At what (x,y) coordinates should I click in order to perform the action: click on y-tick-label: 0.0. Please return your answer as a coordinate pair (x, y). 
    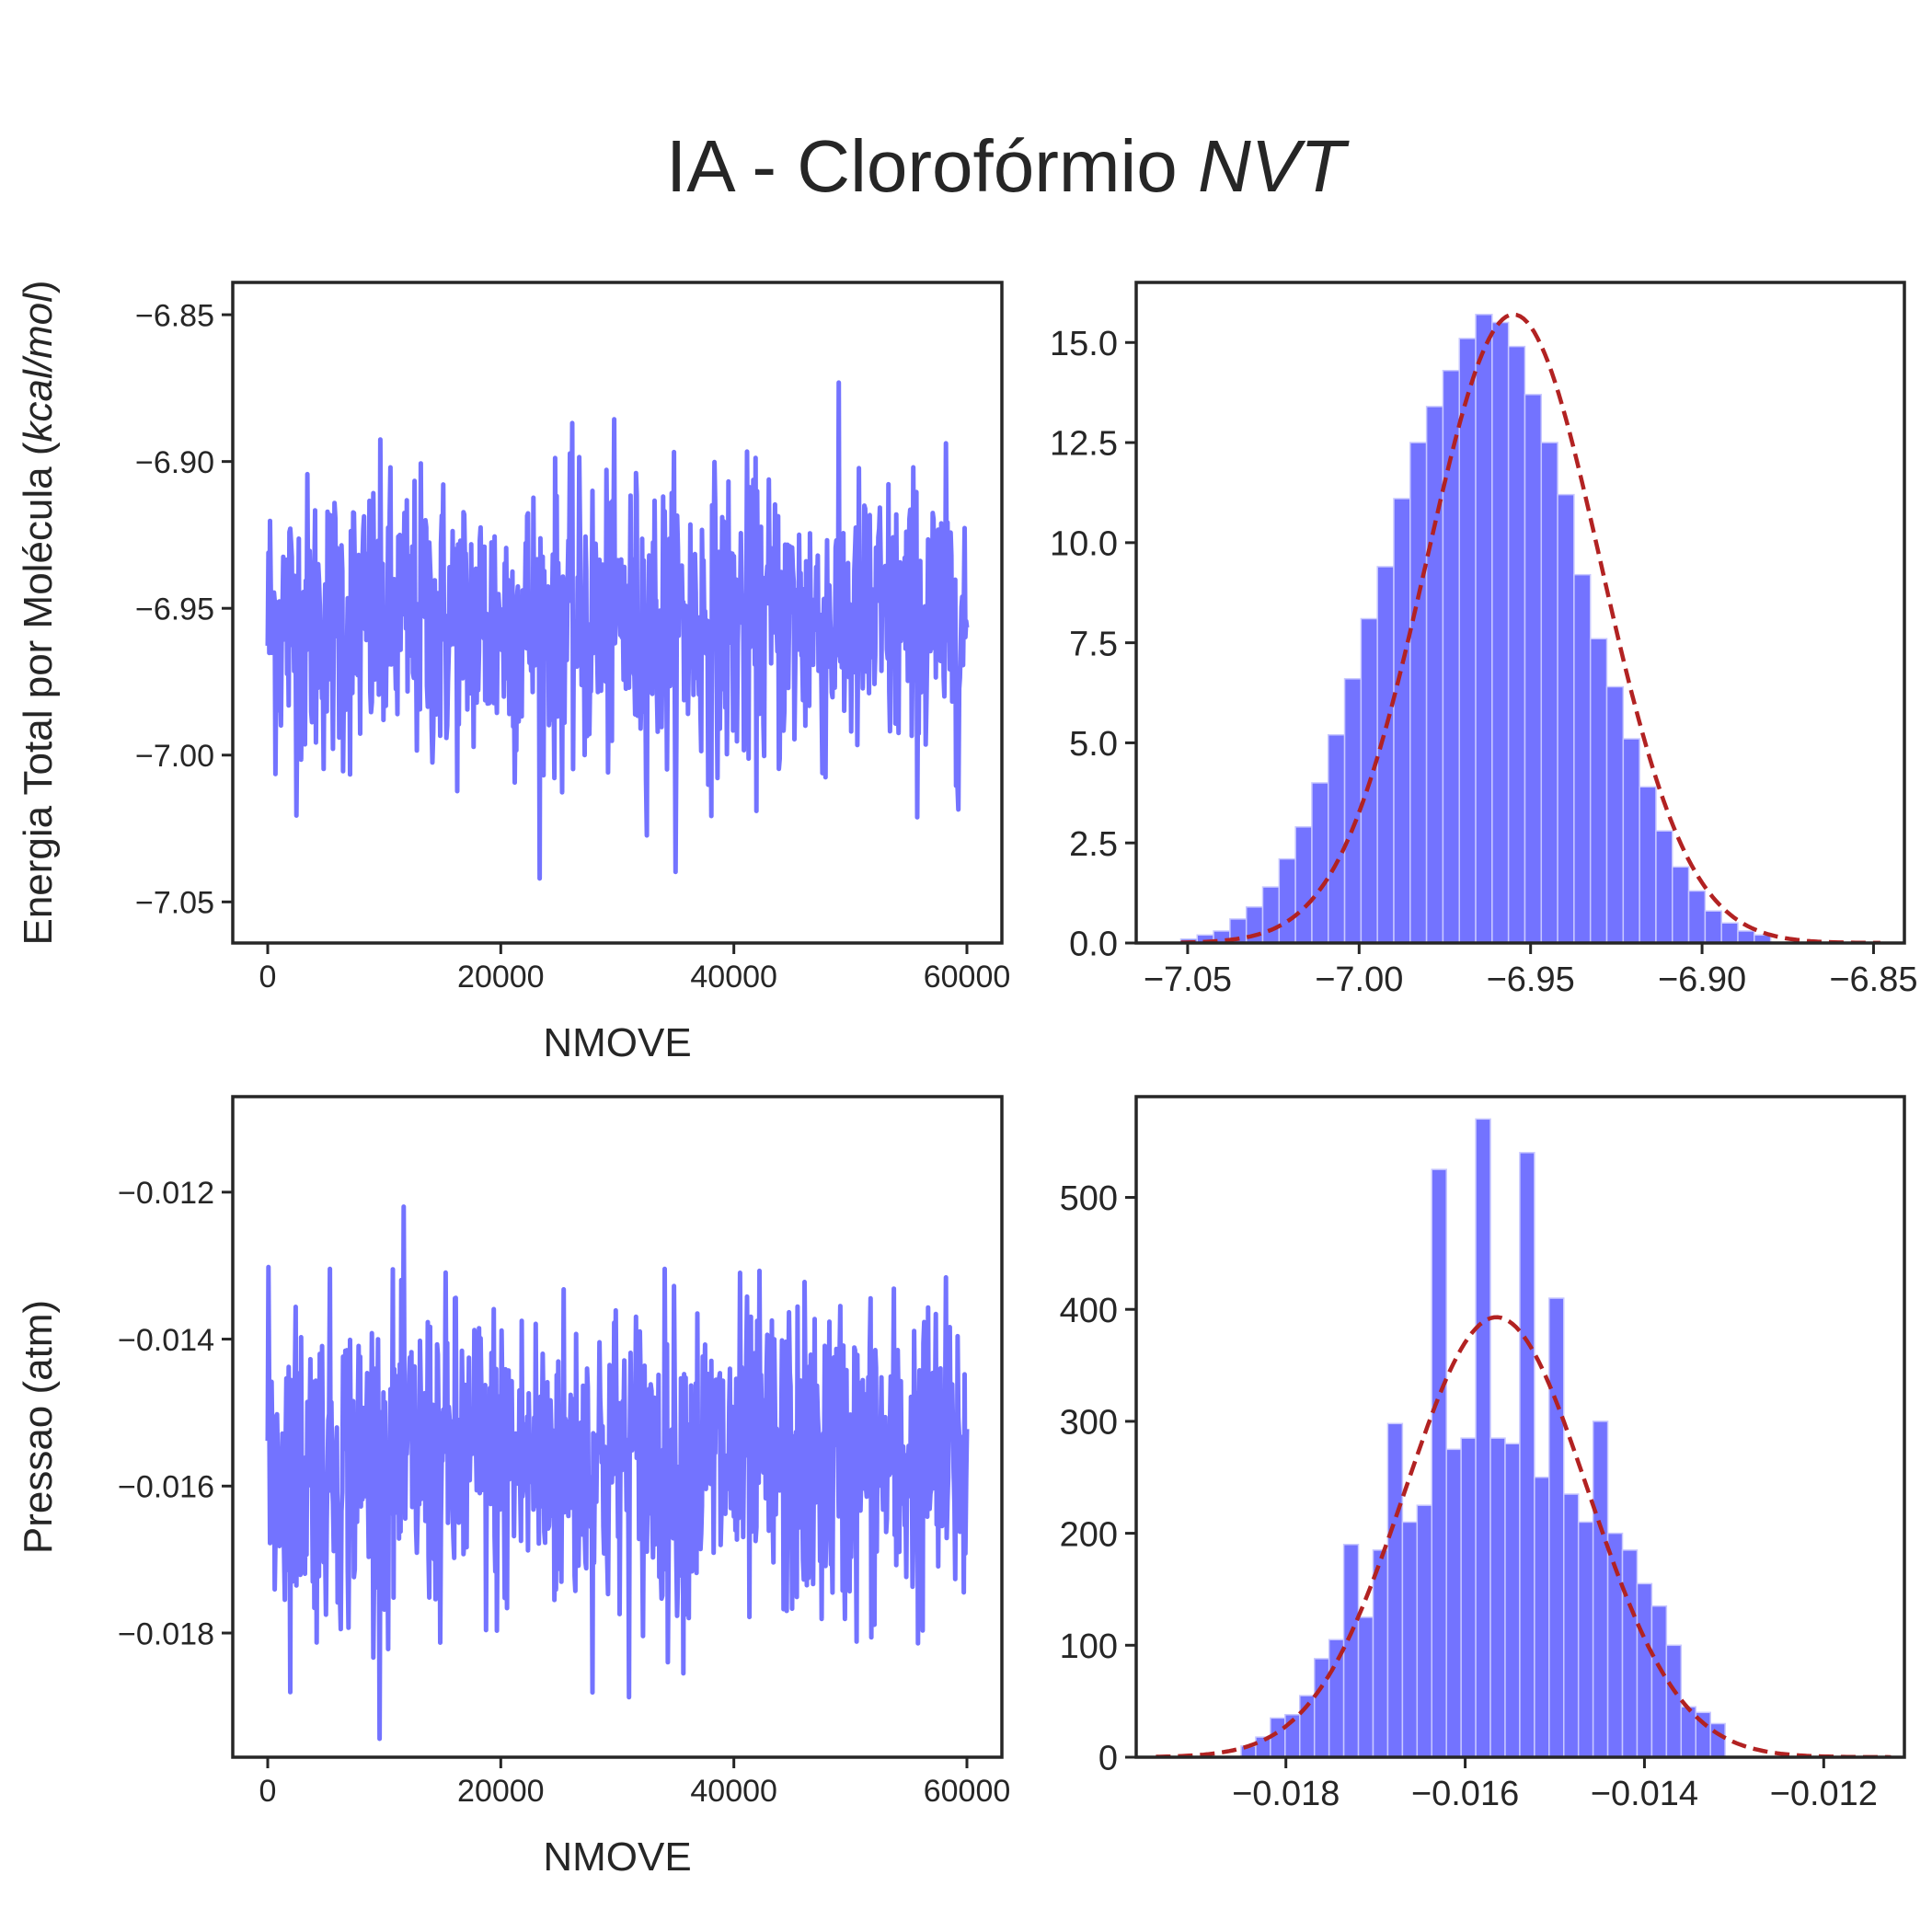
    Looking at the image, I should click on (1093, 945).